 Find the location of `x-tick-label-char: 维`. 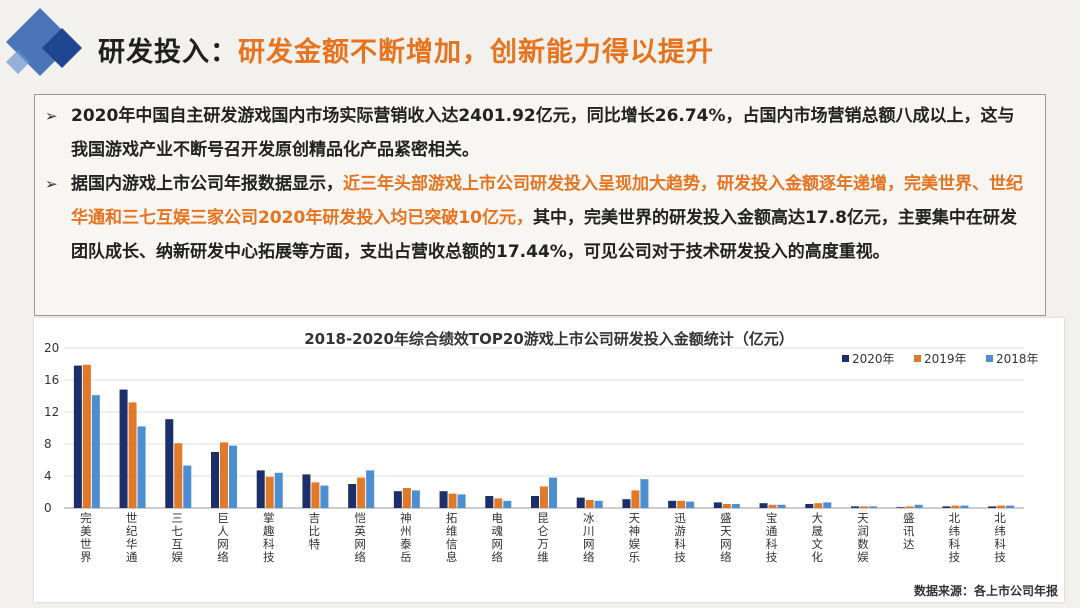

x-tick-label-char: 维 is located at coordinates (543, 557).